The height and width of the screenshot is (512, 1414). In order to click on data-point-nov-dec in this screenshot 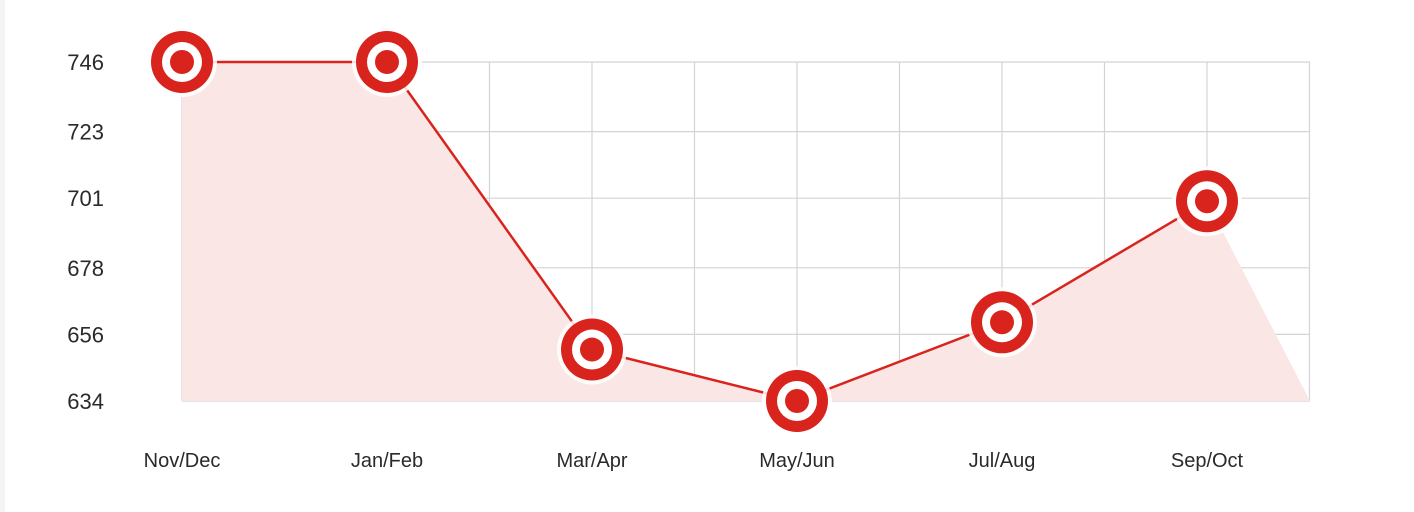, I will do `click(182, 62)`.